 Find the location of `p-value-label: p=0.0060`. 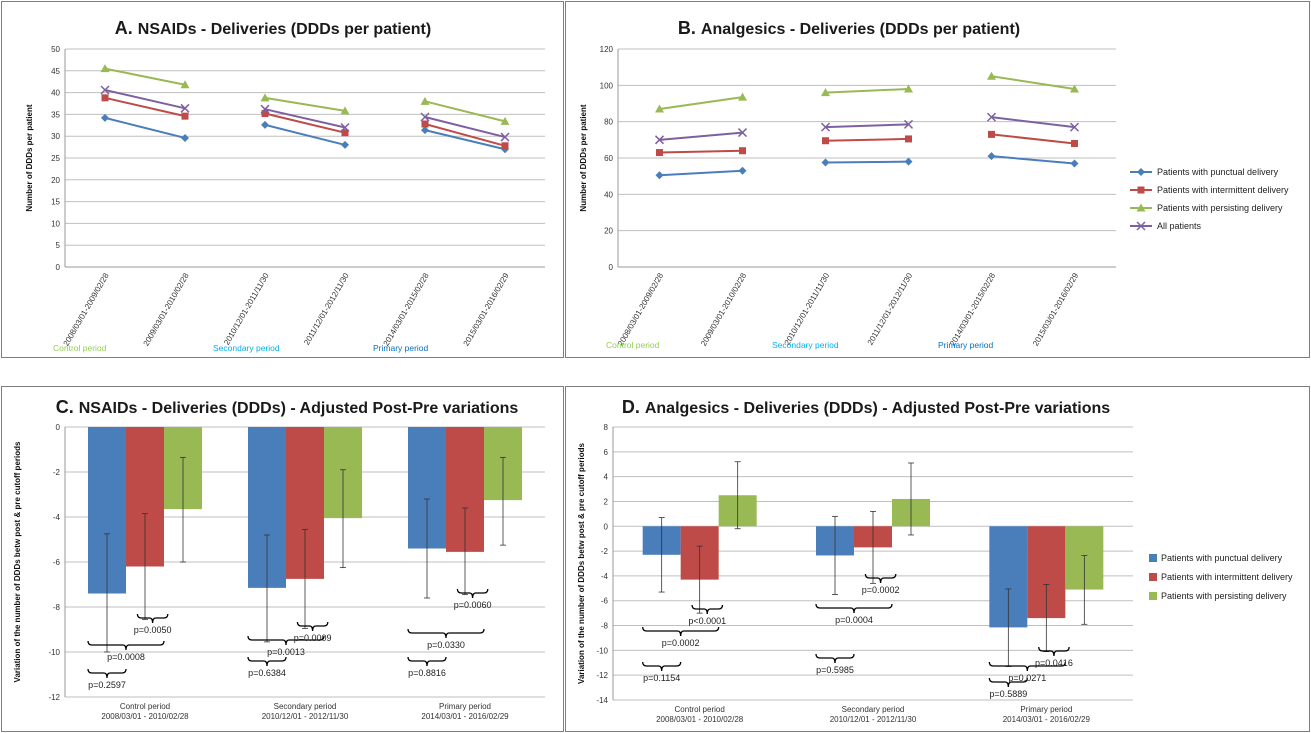

p-value-label: p=0.0060 is located at coordinates (473, 605).